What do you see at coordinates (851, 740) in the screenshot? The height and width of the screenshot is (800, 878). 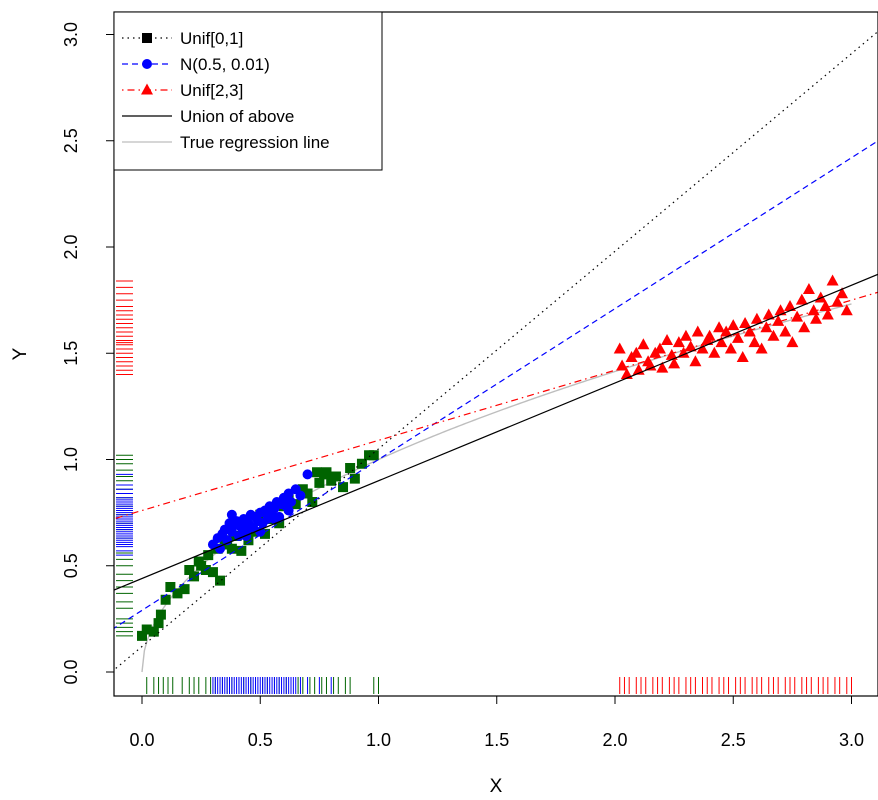 I see `x-tick-label-6: 3.0` at bounding box center [851, 740].